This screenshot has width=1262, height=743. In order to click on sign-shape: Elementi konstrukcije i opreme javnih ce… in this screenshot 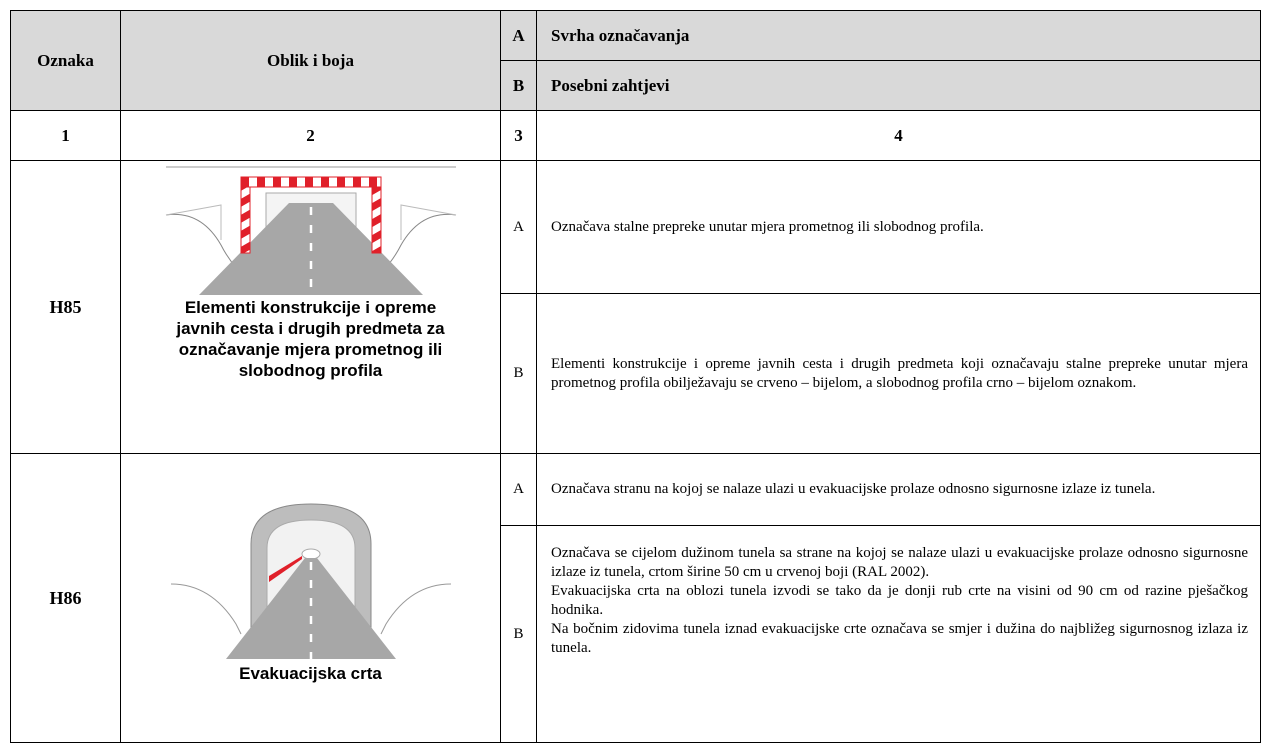, I will do `click(310, 307)`.